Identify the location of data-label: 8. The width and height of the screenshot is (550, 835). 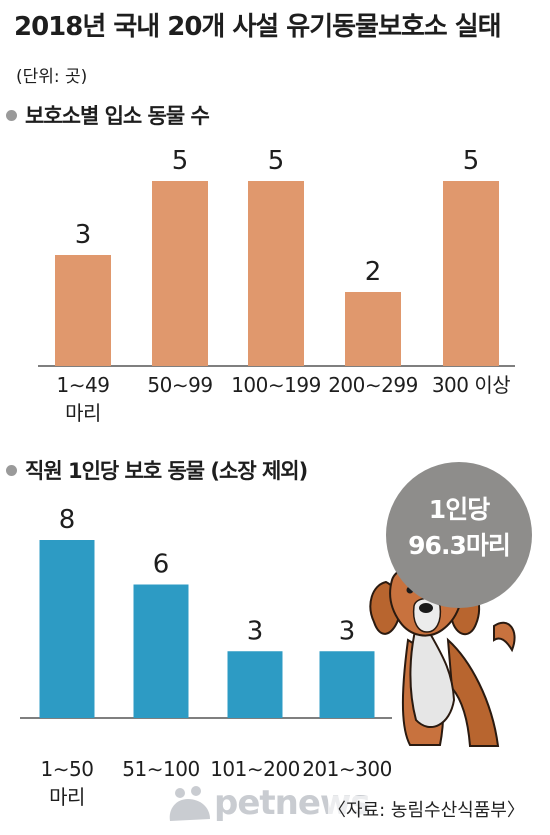
(67, 520).